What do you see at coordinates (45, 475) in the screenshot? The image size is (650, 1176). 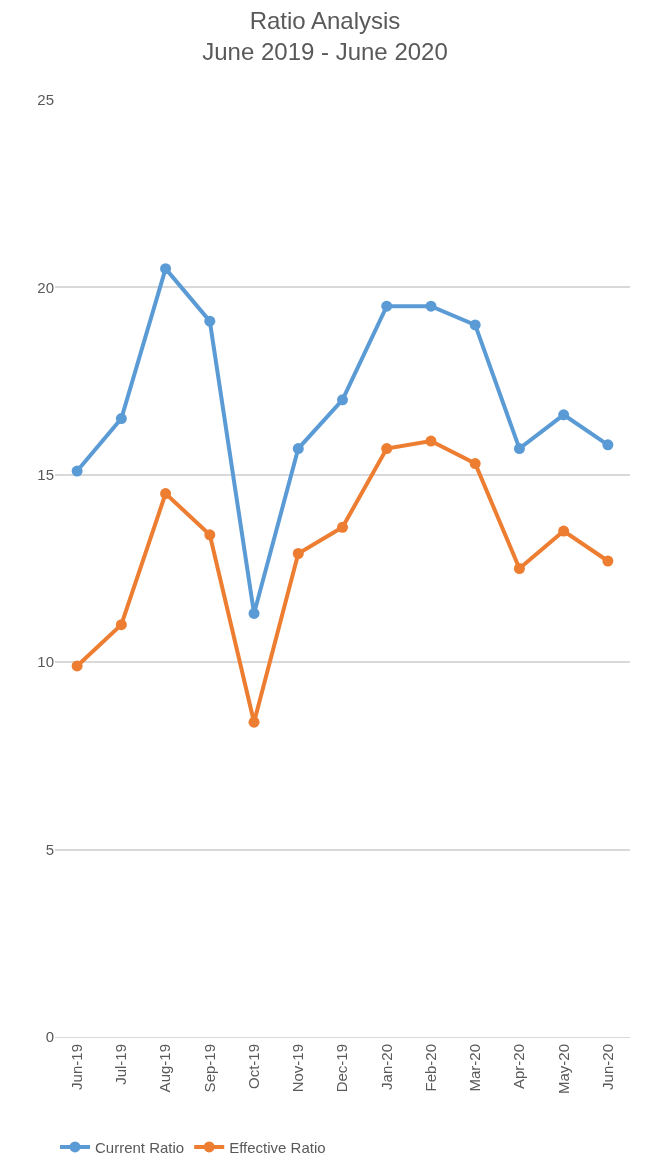 I see `y-tick-label: 15` at bounding box center [45, 475].